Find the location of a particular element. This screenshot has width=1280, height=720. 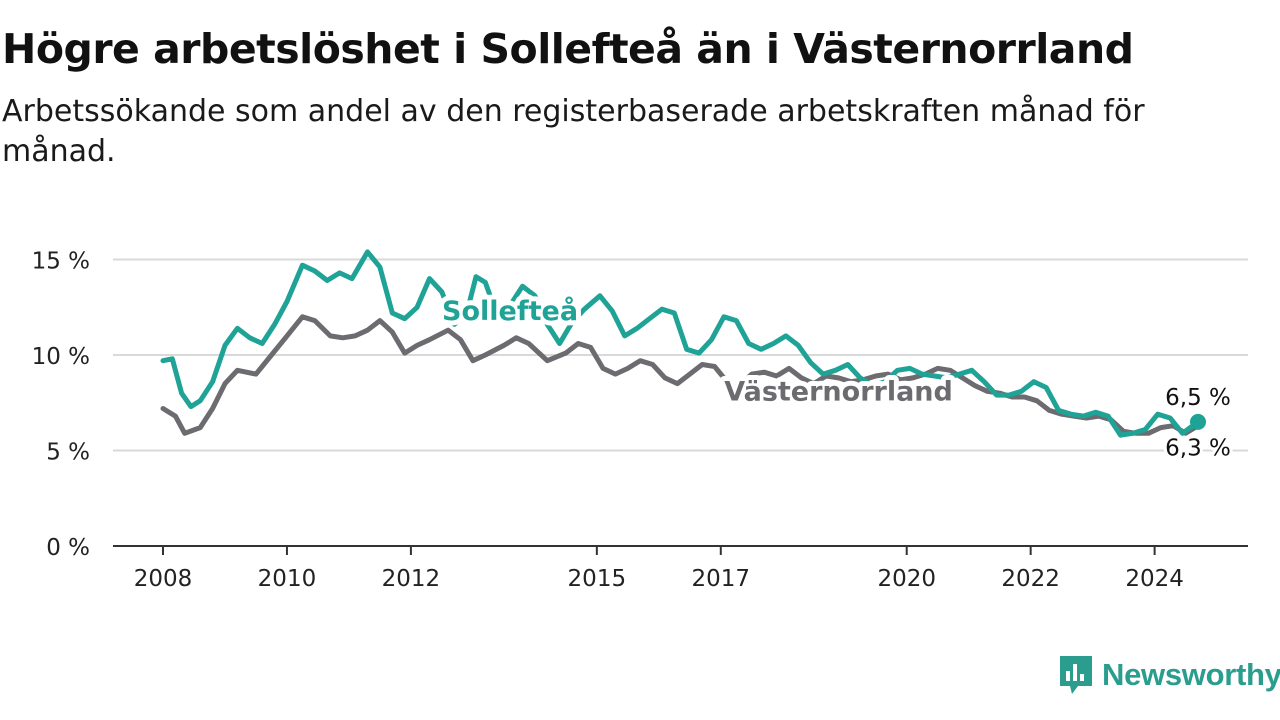

y-tick-label: 15 % is located at coordinates (61, 262).